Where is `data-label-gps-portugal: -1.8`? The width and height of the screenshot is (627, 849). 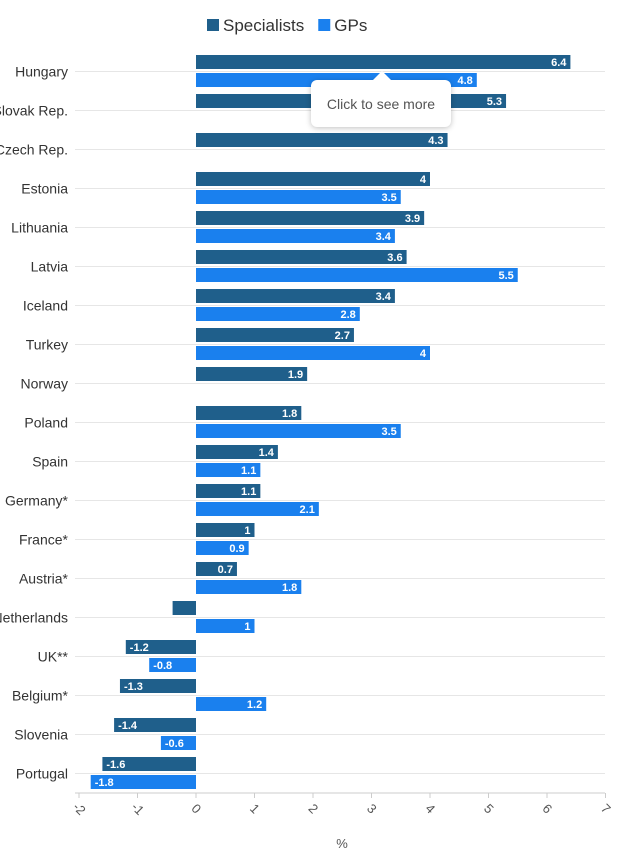 data-label-gps-portugal: -1.8 is located at coordinates (104, 783).